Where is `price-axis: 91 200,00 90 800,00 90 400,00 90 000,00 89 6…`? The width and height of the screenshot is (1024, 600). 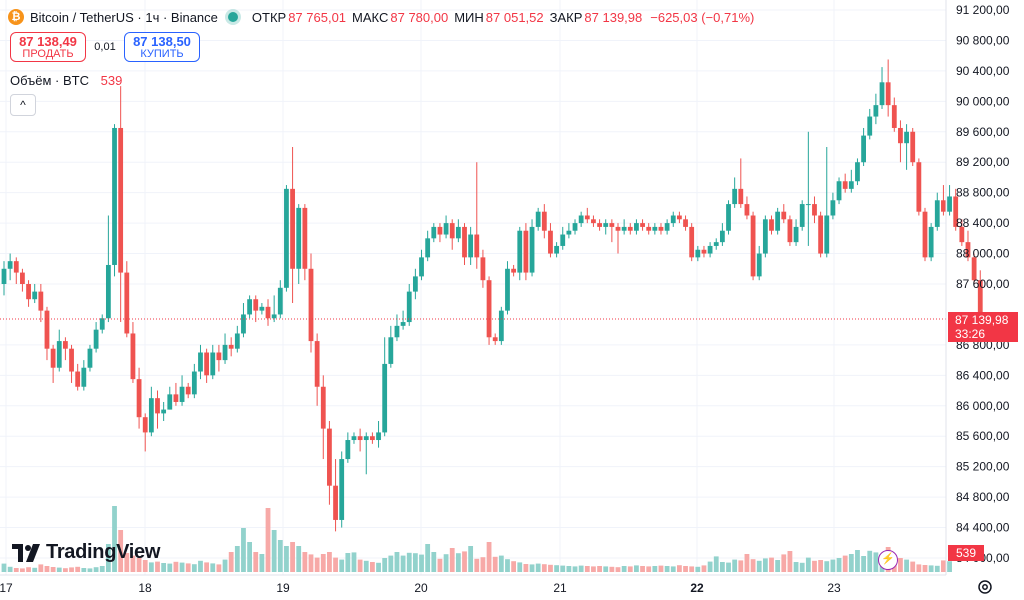
price-axis: 91 200,00 90 800,00 90 400,00 90 000,00 89 6… is located at coordinates (983, 284).